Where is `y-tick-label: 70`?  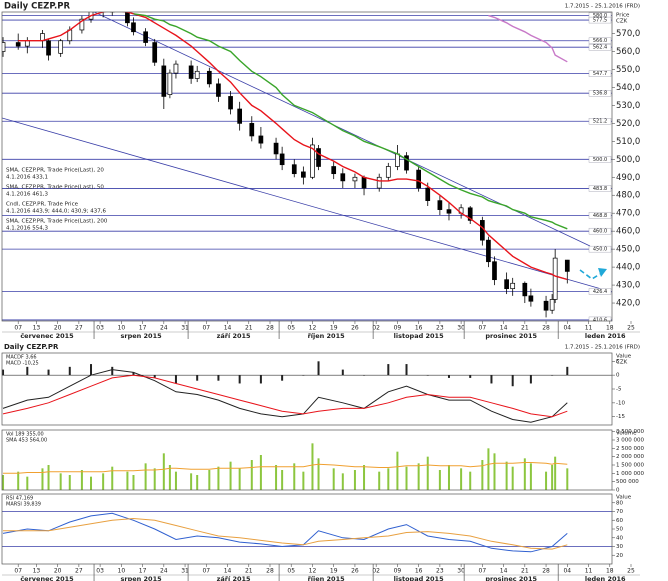 y-tick-label: 70 is located at coordinates (619, 512).